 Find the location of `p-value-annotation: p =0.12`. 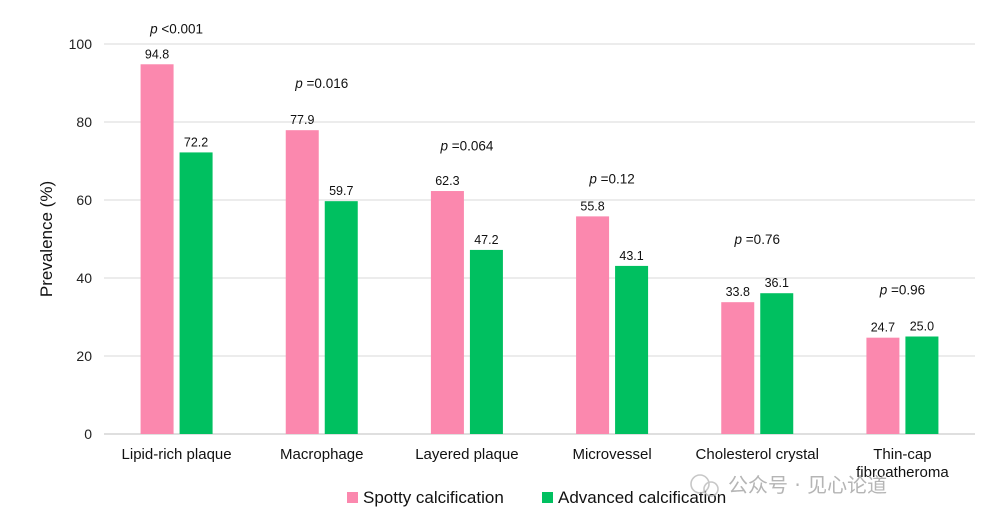

p-value-annotation: p =0.12 is located at coordinates (611, 179).